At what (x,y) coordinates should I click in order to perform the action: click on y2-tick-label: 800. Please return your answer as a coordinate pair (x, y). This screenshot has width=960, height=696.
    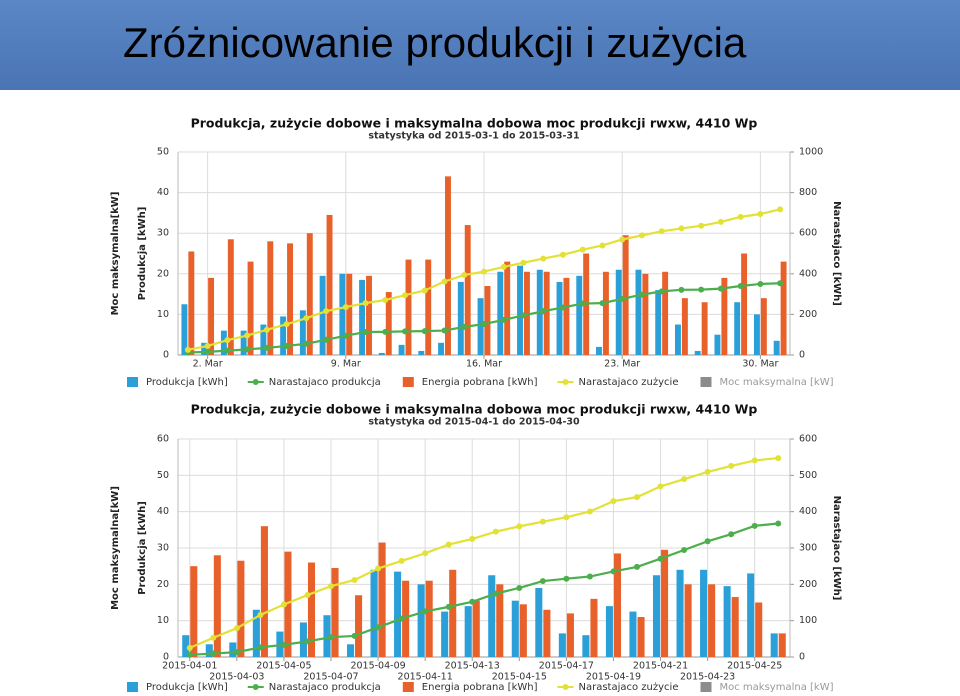
    Looking at the image, I should click on (808, 192).